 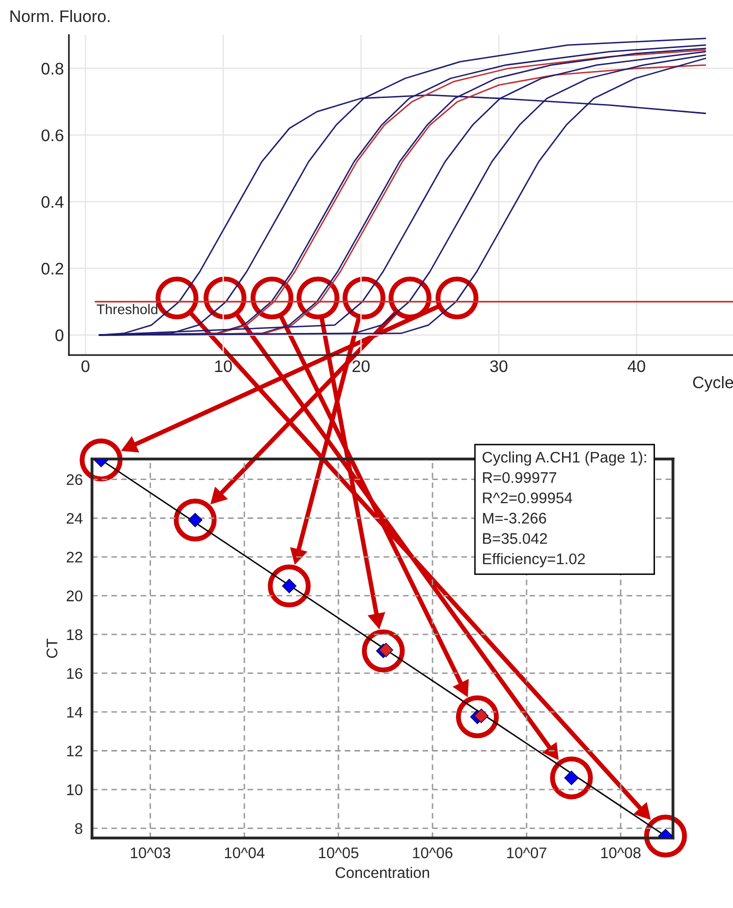 What do you see at coordinates (150, 852) in the screenshot?
I see `x-tick-label: 10^03` at bounding box center [150, 852].